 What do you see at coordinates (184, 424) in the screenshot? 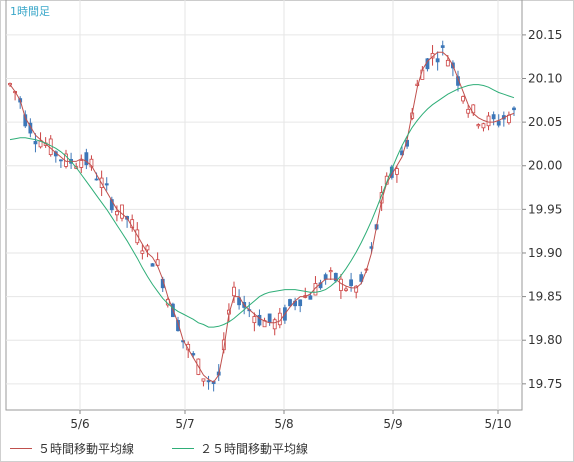
I see `x-tick-label: 5/7` at bounding box center [184, 424].